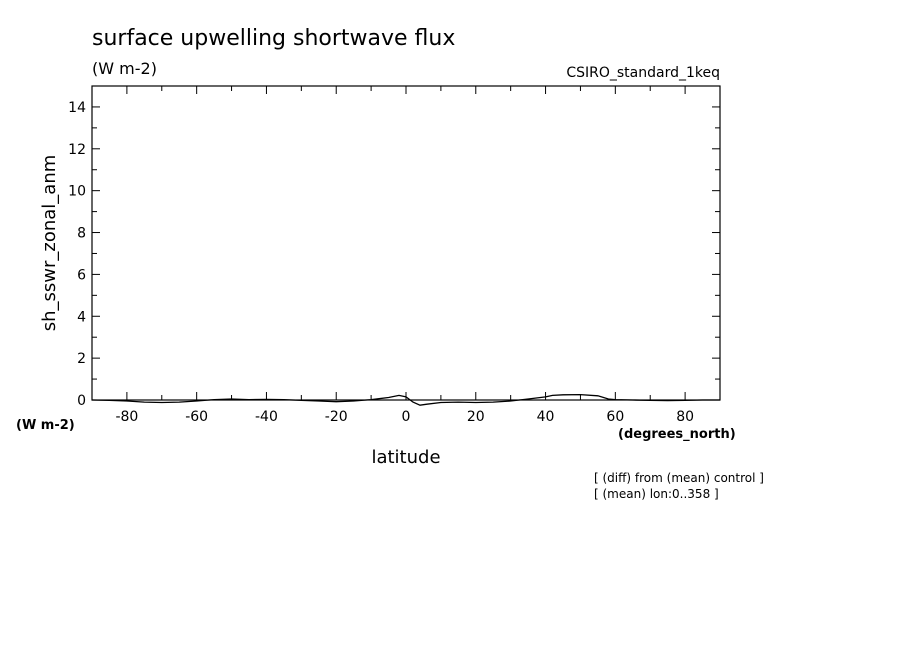 The image size is (904, 654). Describe the element at coordinates (643, 73) in the screenshot. I see `run-name: CSIRO_standard_1keq` at that location.